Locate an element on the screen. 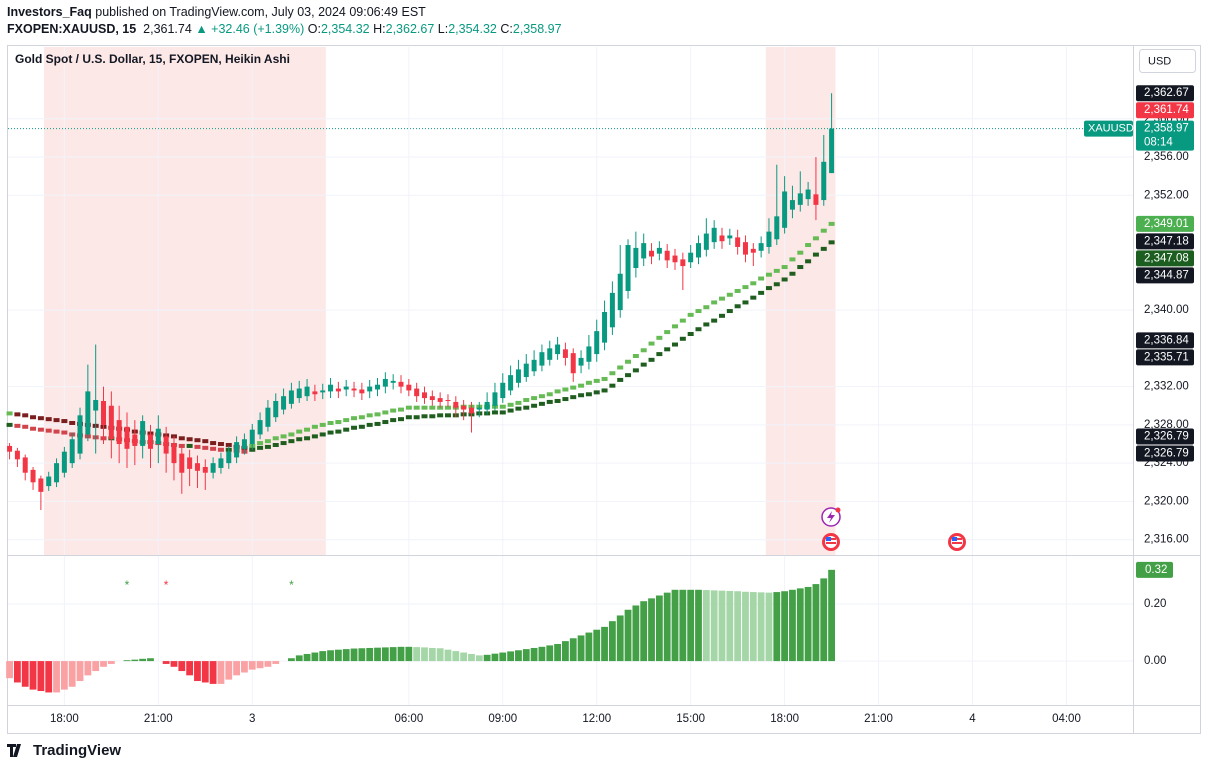 The image size is (1208, 770). logo-mark is located at coordinates (14, 750).